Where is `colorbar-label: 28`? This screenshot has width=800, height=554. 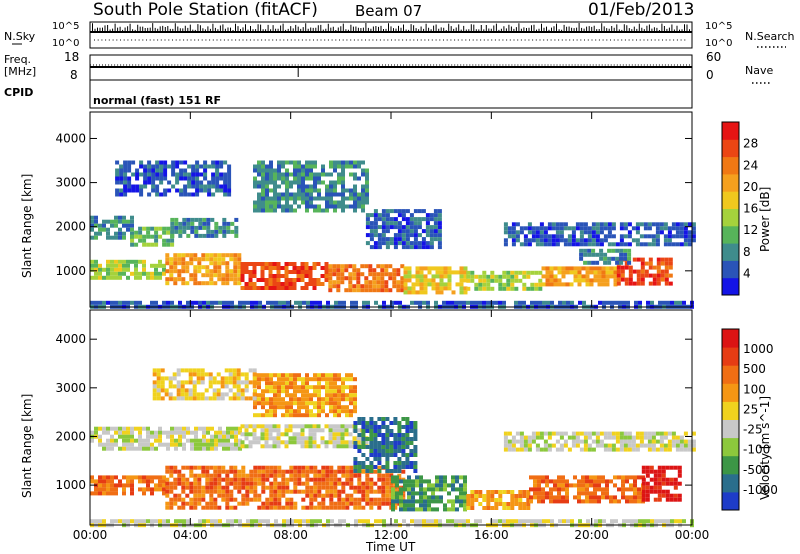 colorbar-label: 28 is located at coordinates (750, 144).